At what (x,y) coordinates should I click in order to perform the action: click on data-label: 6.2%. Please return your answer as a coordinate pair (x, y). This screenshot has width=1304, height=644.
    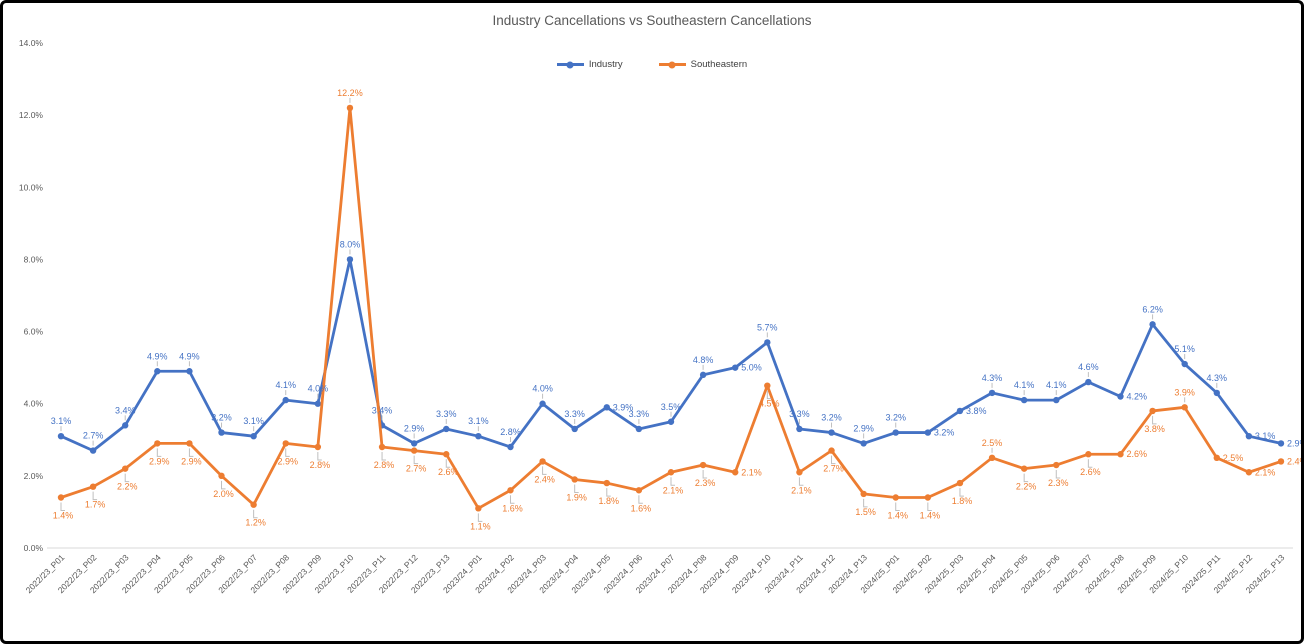
    Looking at the image, I should click on (1152, 309).